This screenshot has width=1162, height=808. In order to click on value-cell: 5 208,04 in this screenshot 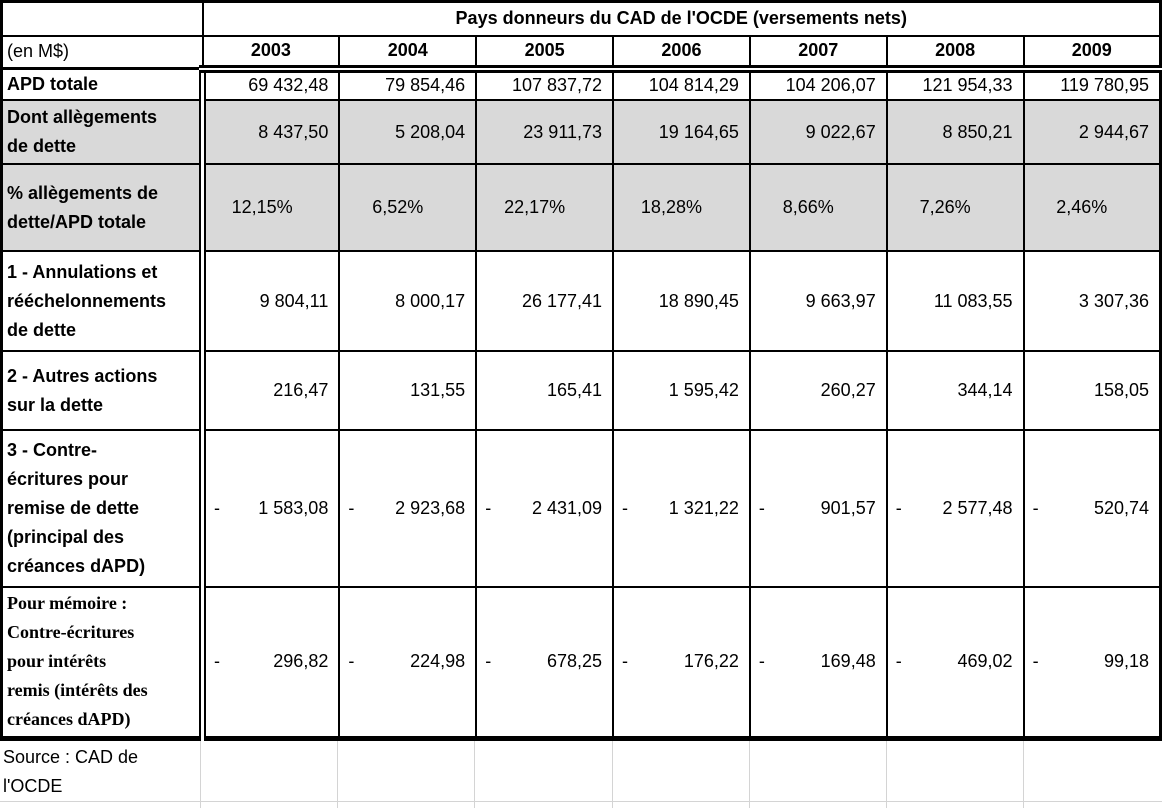, I will do `click(408, 132)`.